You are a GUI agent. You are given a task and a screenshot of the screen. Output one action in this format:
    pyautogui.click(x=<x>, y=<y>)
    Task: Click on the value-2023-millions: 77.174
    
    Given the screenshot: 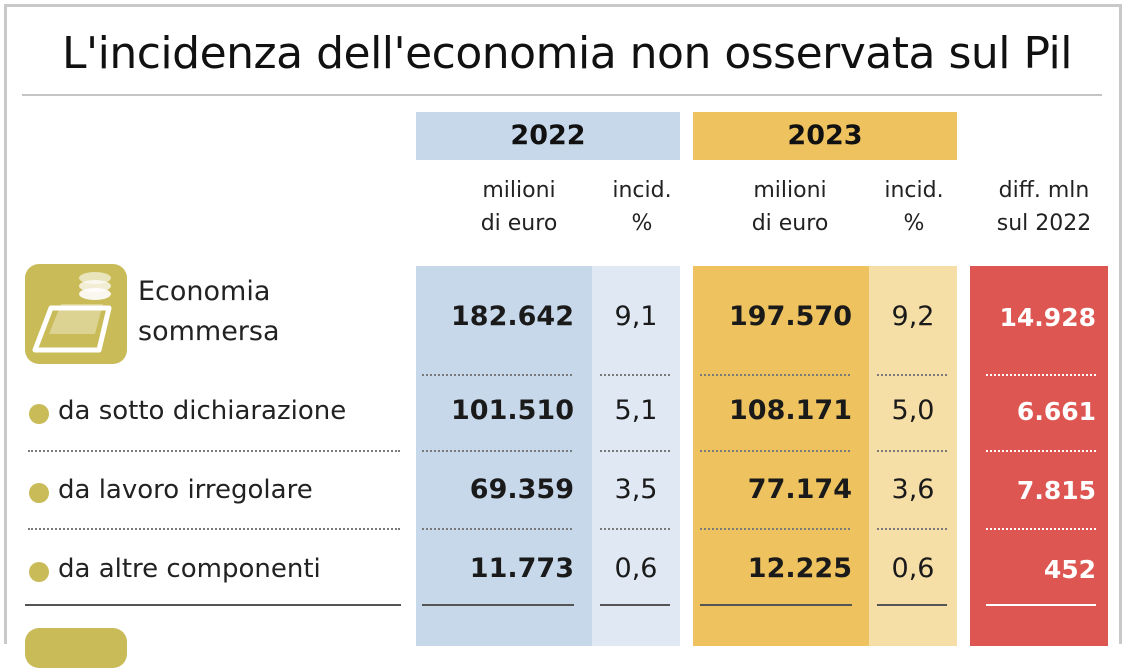 What is the action you would take?
    pyautogui.click(x=799, y=489)
    